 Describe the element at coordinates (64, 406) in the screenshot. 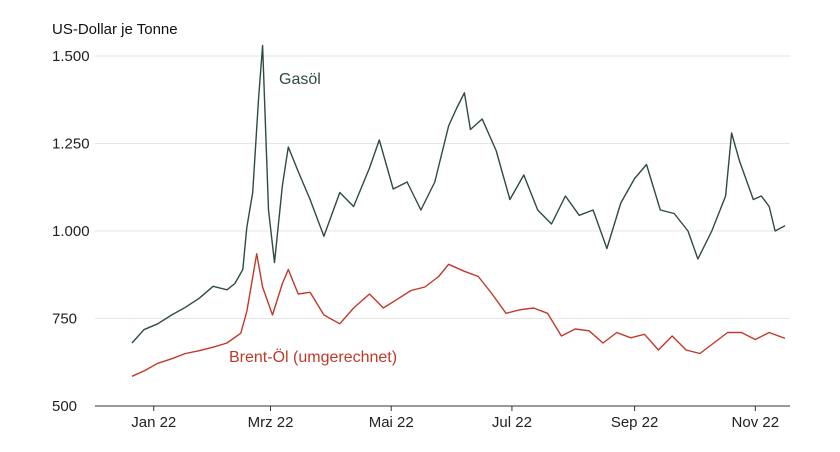

I see `y-tick-label: 500` at that location.